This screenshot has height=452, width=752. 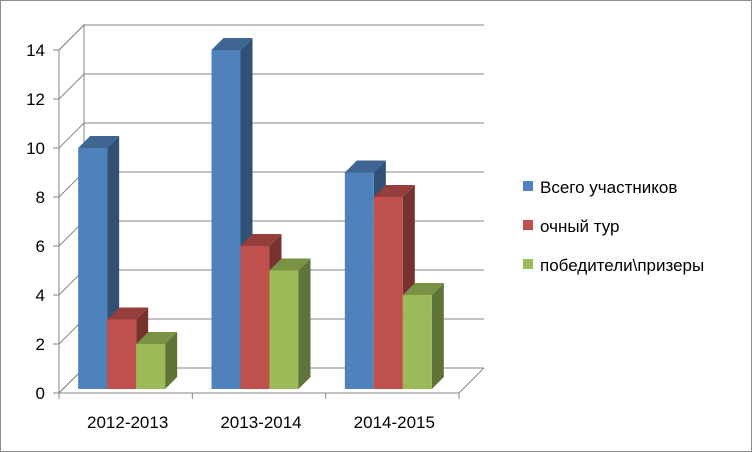 I want to click on y-tick-label: 6, so click(x=40, y=246).